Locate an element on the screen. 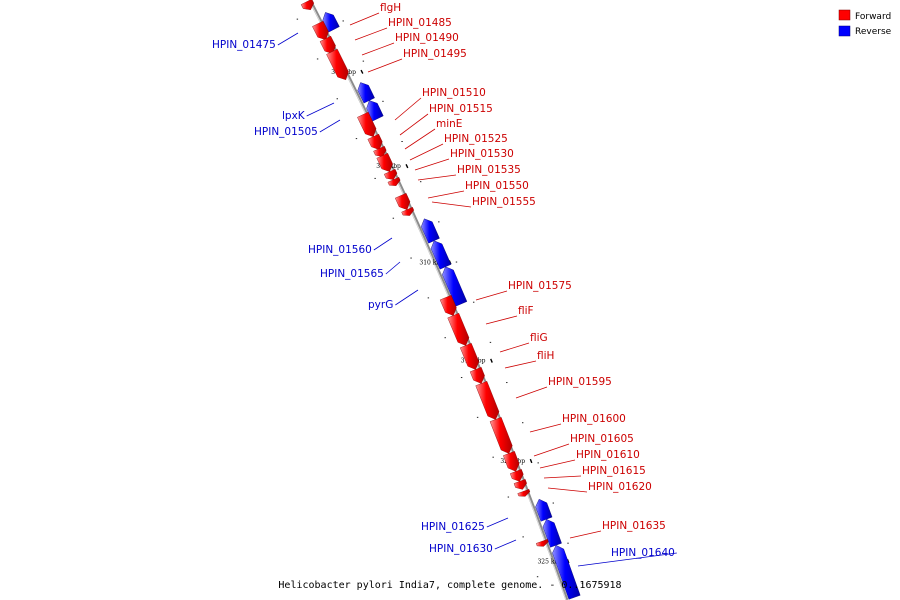  gene-label-hpin-01635: HPIN_01635 is located at coordinates (634, 526).